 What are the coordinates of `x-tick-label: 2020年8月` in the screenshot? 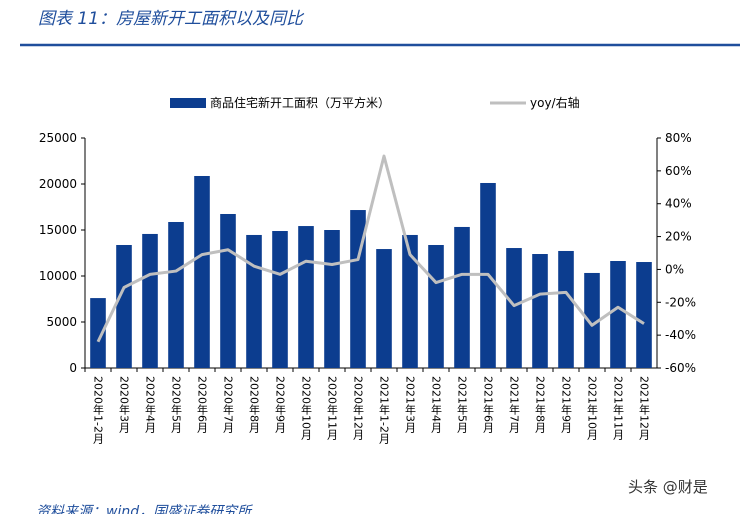 It's located at (254, 404).